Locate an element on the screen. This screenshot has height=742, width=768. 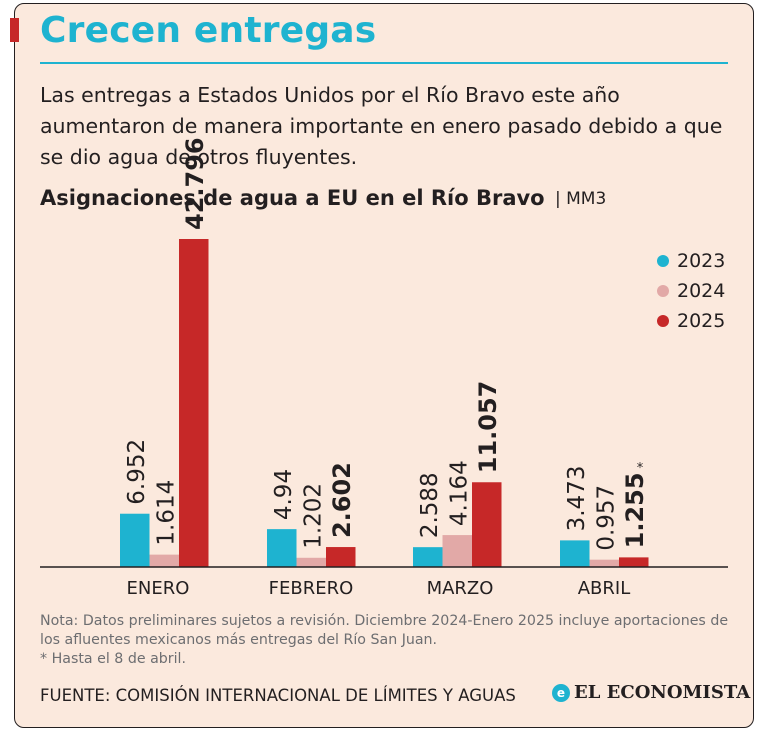
bar-abril-2023 is located at coordinates (575, 553).